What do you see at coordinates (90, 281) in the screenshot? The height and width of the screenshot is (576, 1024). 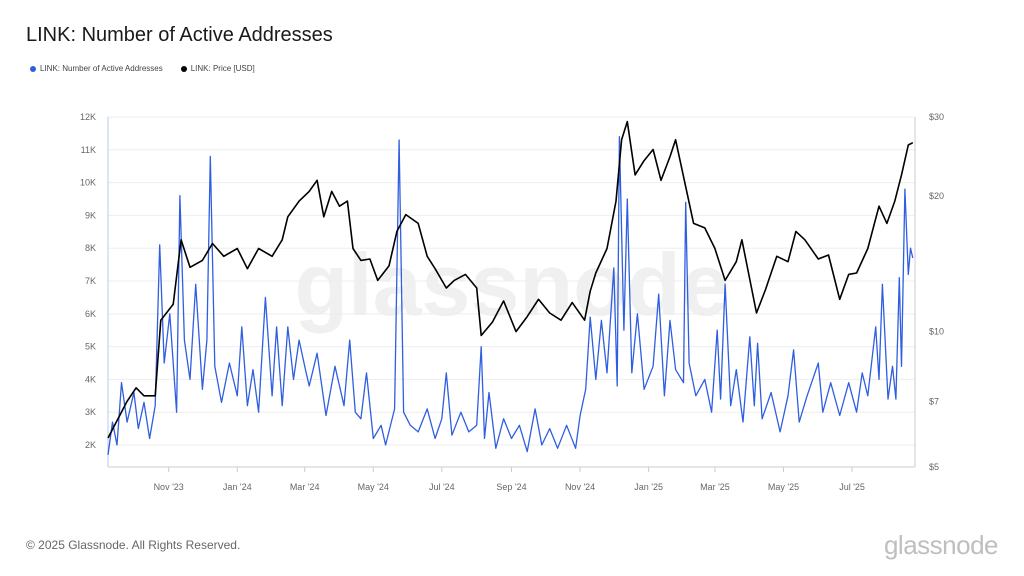 I see `y-left-tick-label: 7K` at bounding box center [90, 281].